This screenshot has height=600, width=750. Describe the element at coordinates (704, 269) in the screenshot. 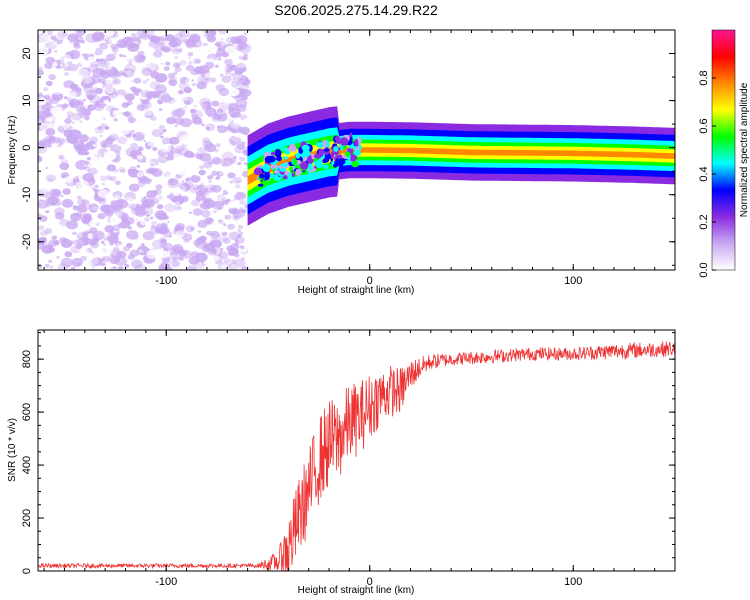

I see `colorbar-tick-label: 0.0` at that location.